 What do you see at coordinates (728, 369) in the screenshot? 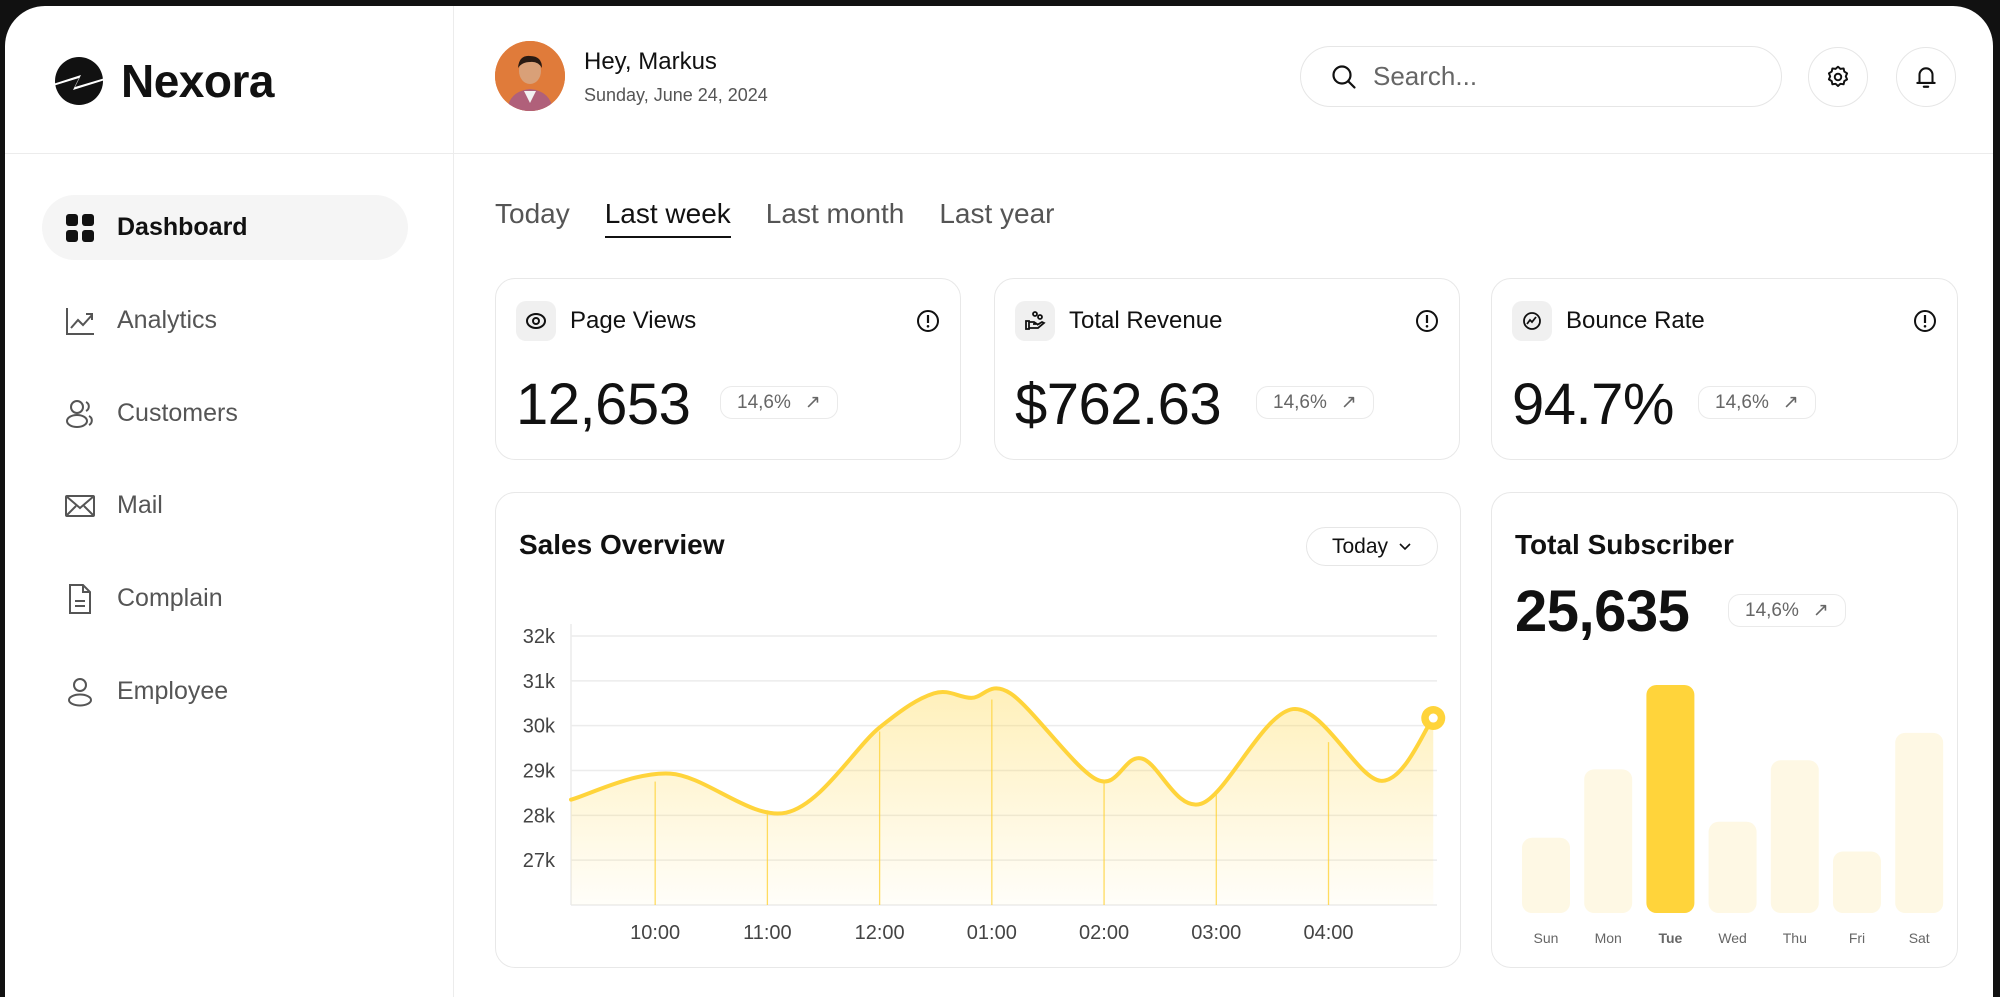
I see `metric-card-page-views: Page Views 12,653 14,6% ↗` at bounding box center [728, 369].